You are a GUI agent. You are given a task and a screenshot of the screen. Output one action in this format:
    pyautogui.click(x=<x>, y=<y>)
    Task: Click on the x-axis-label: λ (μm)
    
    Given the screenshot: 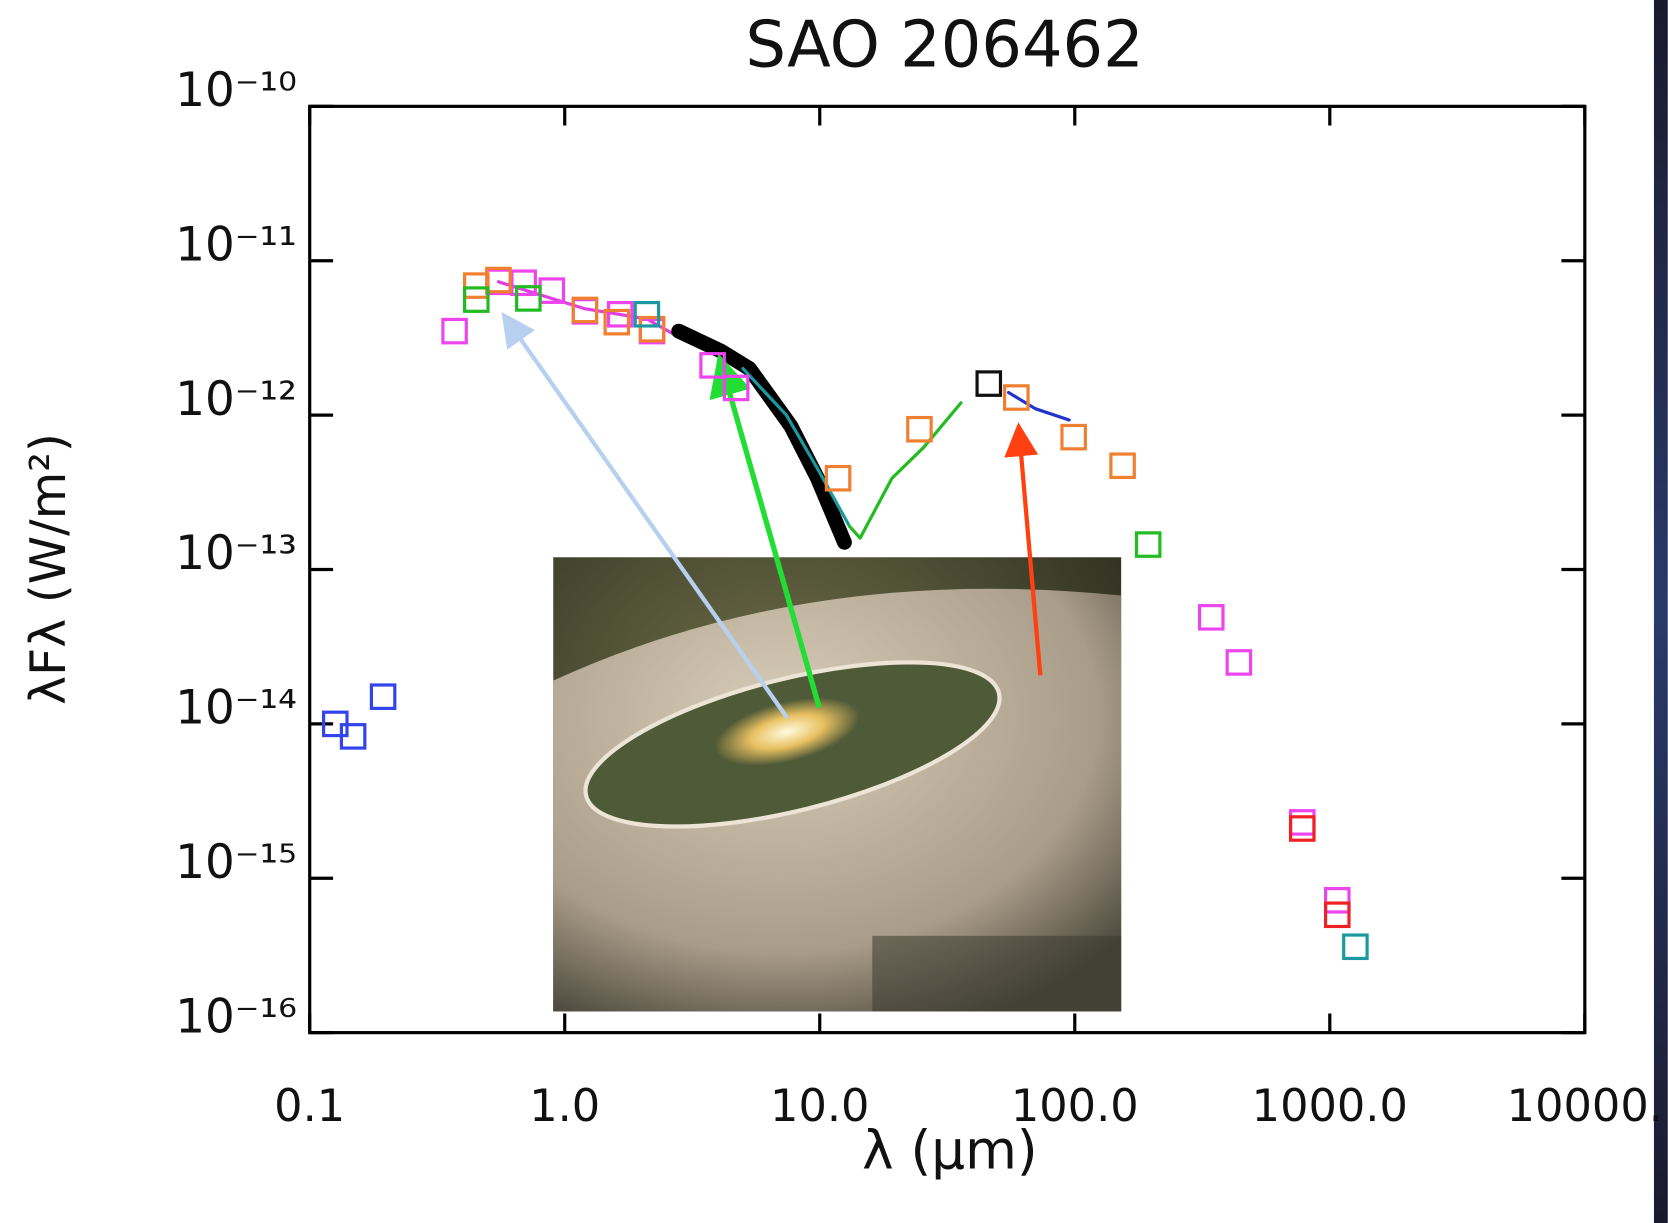 What is the action you would take?
    pyautogui.click(x=949, y=1151)
    